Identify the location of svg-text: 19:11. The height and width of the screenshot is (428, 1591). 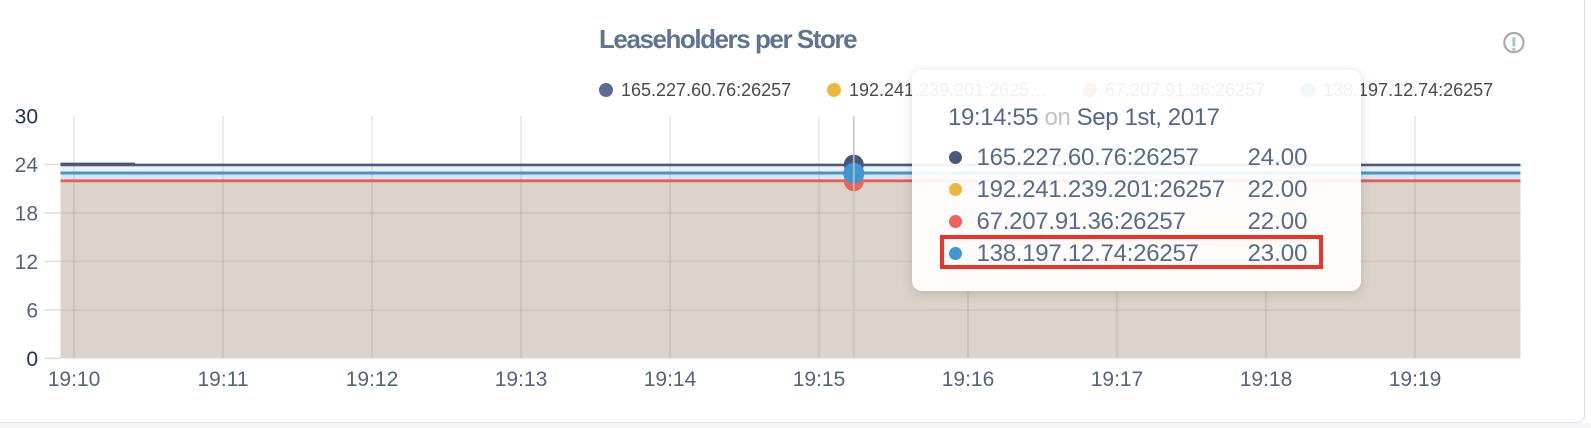
(223, 379).